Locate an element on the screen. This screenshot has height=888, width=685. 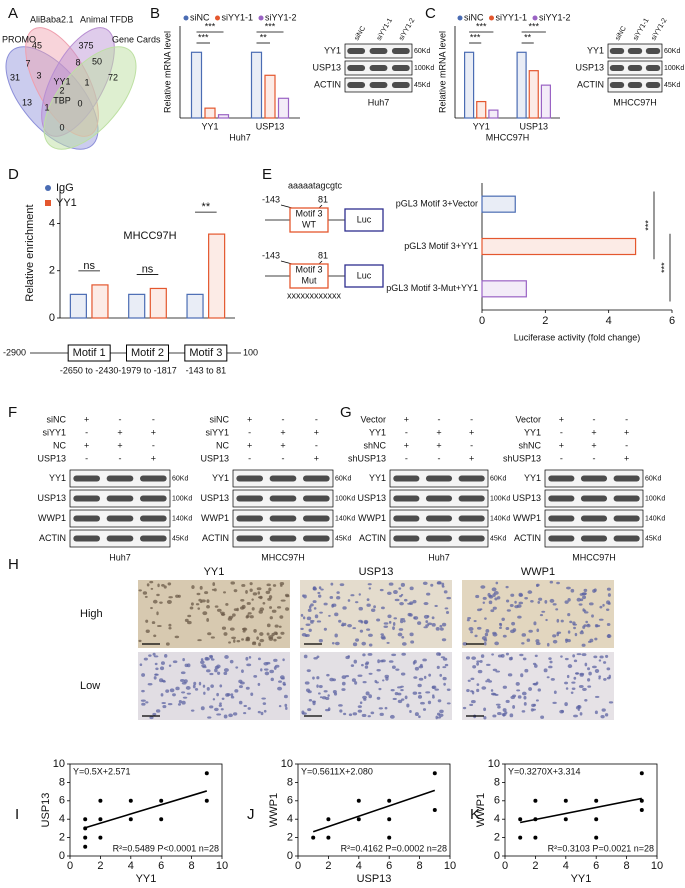
legend-label: siYY1-2 is located at coordinates (555, 17).